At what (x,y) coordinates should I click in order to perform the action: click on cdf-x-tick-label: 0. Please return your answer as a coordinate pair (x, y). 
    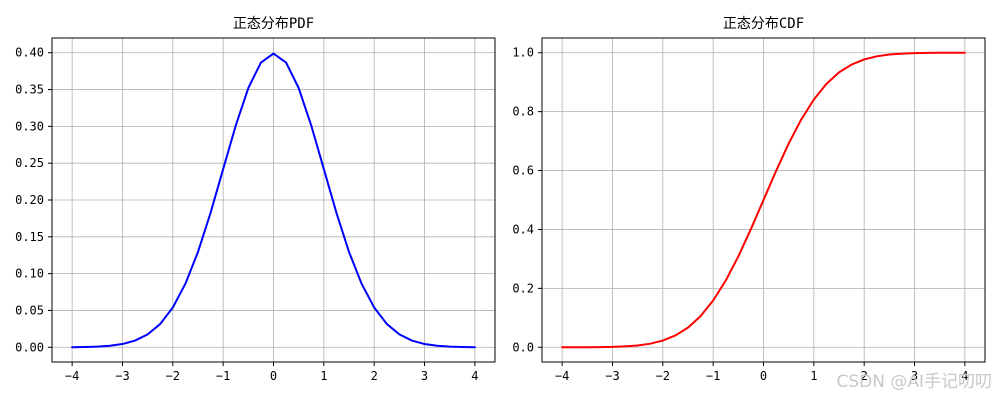
    Looking at the image, I should click on (763, 376).